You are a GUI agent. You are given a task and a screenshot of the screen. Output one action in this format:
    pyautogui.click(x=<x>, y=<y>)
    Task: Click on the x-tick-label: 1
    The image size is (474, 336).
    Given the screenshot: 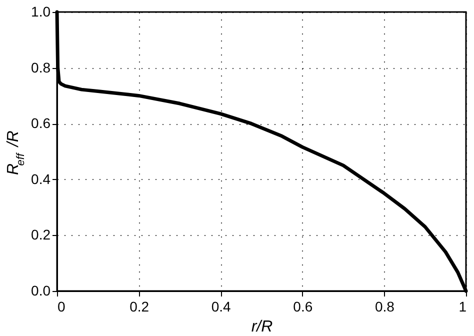 What is the action you would take?
    pyautogui.click(x=462, y=306)
    